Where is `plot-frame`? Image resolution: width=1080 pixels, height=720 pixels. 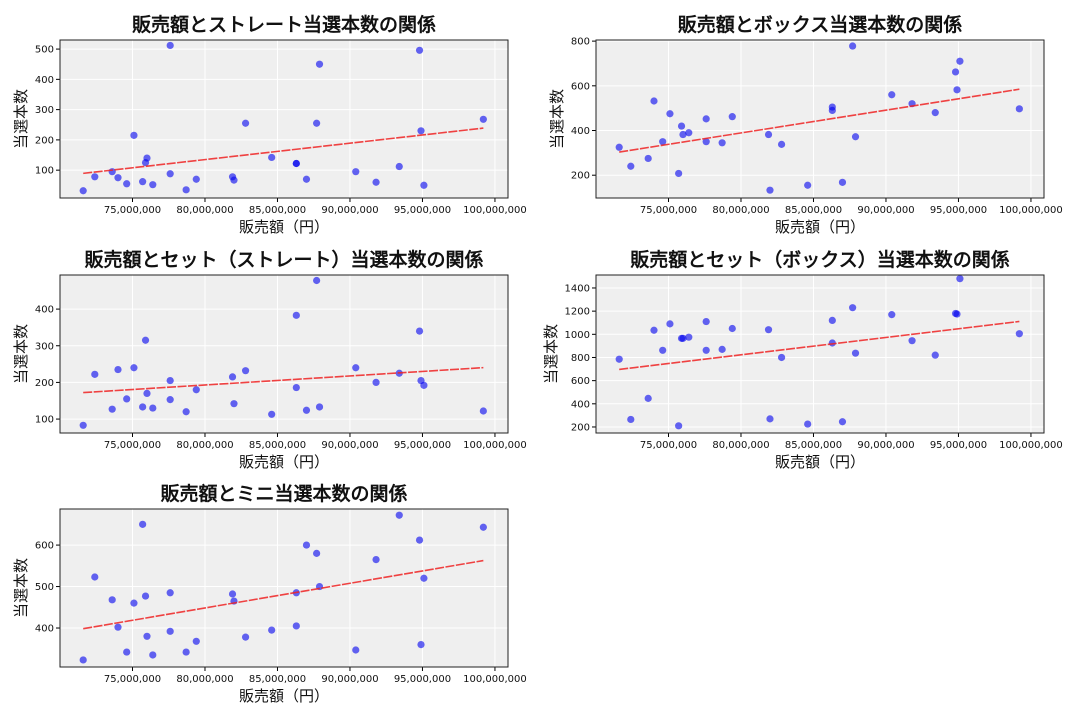 plot-frame is located at coordinates (284, 119).